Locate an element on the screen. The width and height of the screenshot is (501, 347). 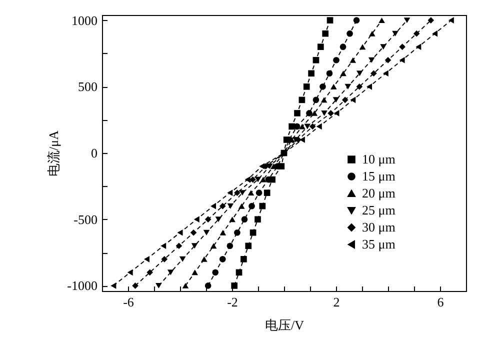
x-tick-label: 6 is located at coordinates (440, 302).